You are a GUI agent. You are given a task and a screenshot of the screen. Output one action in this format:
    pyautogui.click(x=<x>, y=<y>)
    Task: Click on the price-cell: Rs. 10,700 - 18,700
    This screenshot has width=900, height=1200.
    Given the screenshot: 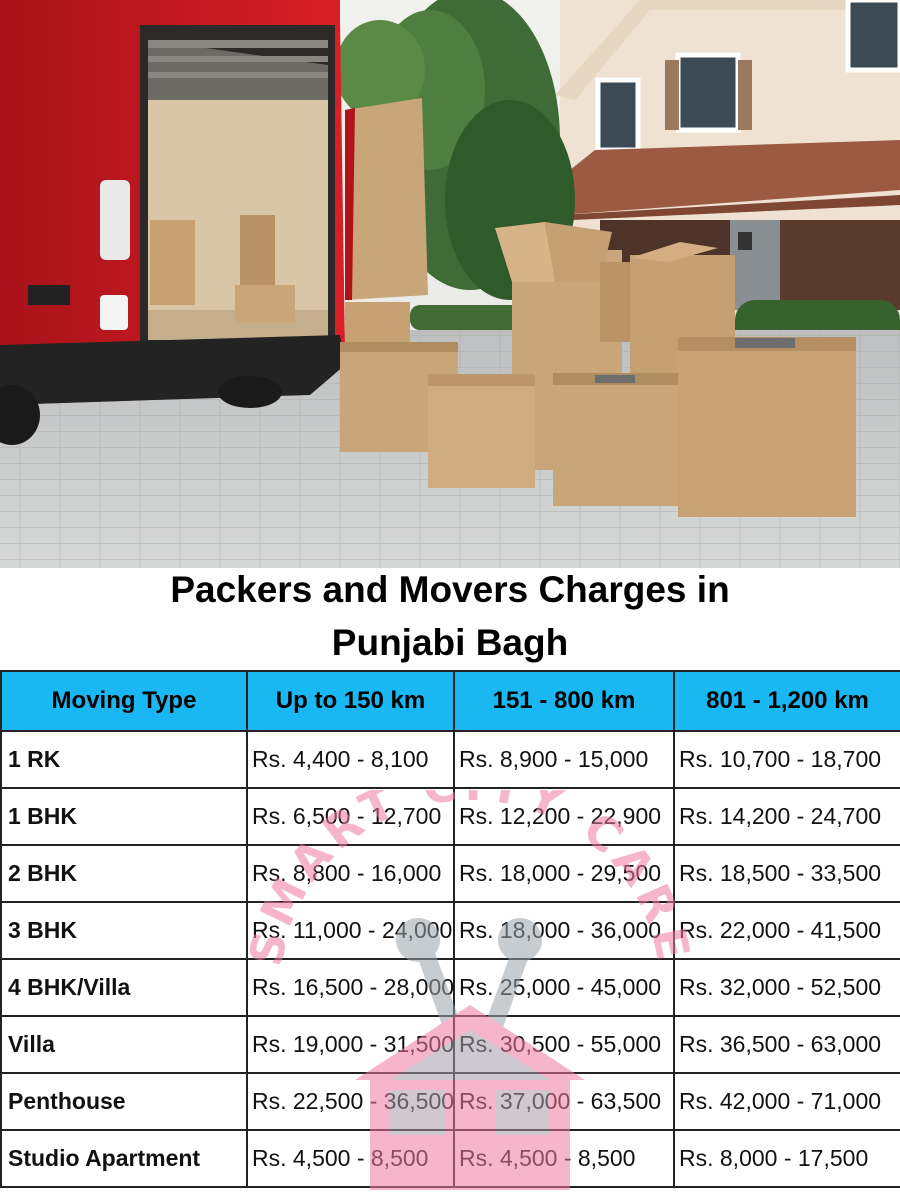 What is the action you would take?
    pyautogui.click(x=786, y=759)
    